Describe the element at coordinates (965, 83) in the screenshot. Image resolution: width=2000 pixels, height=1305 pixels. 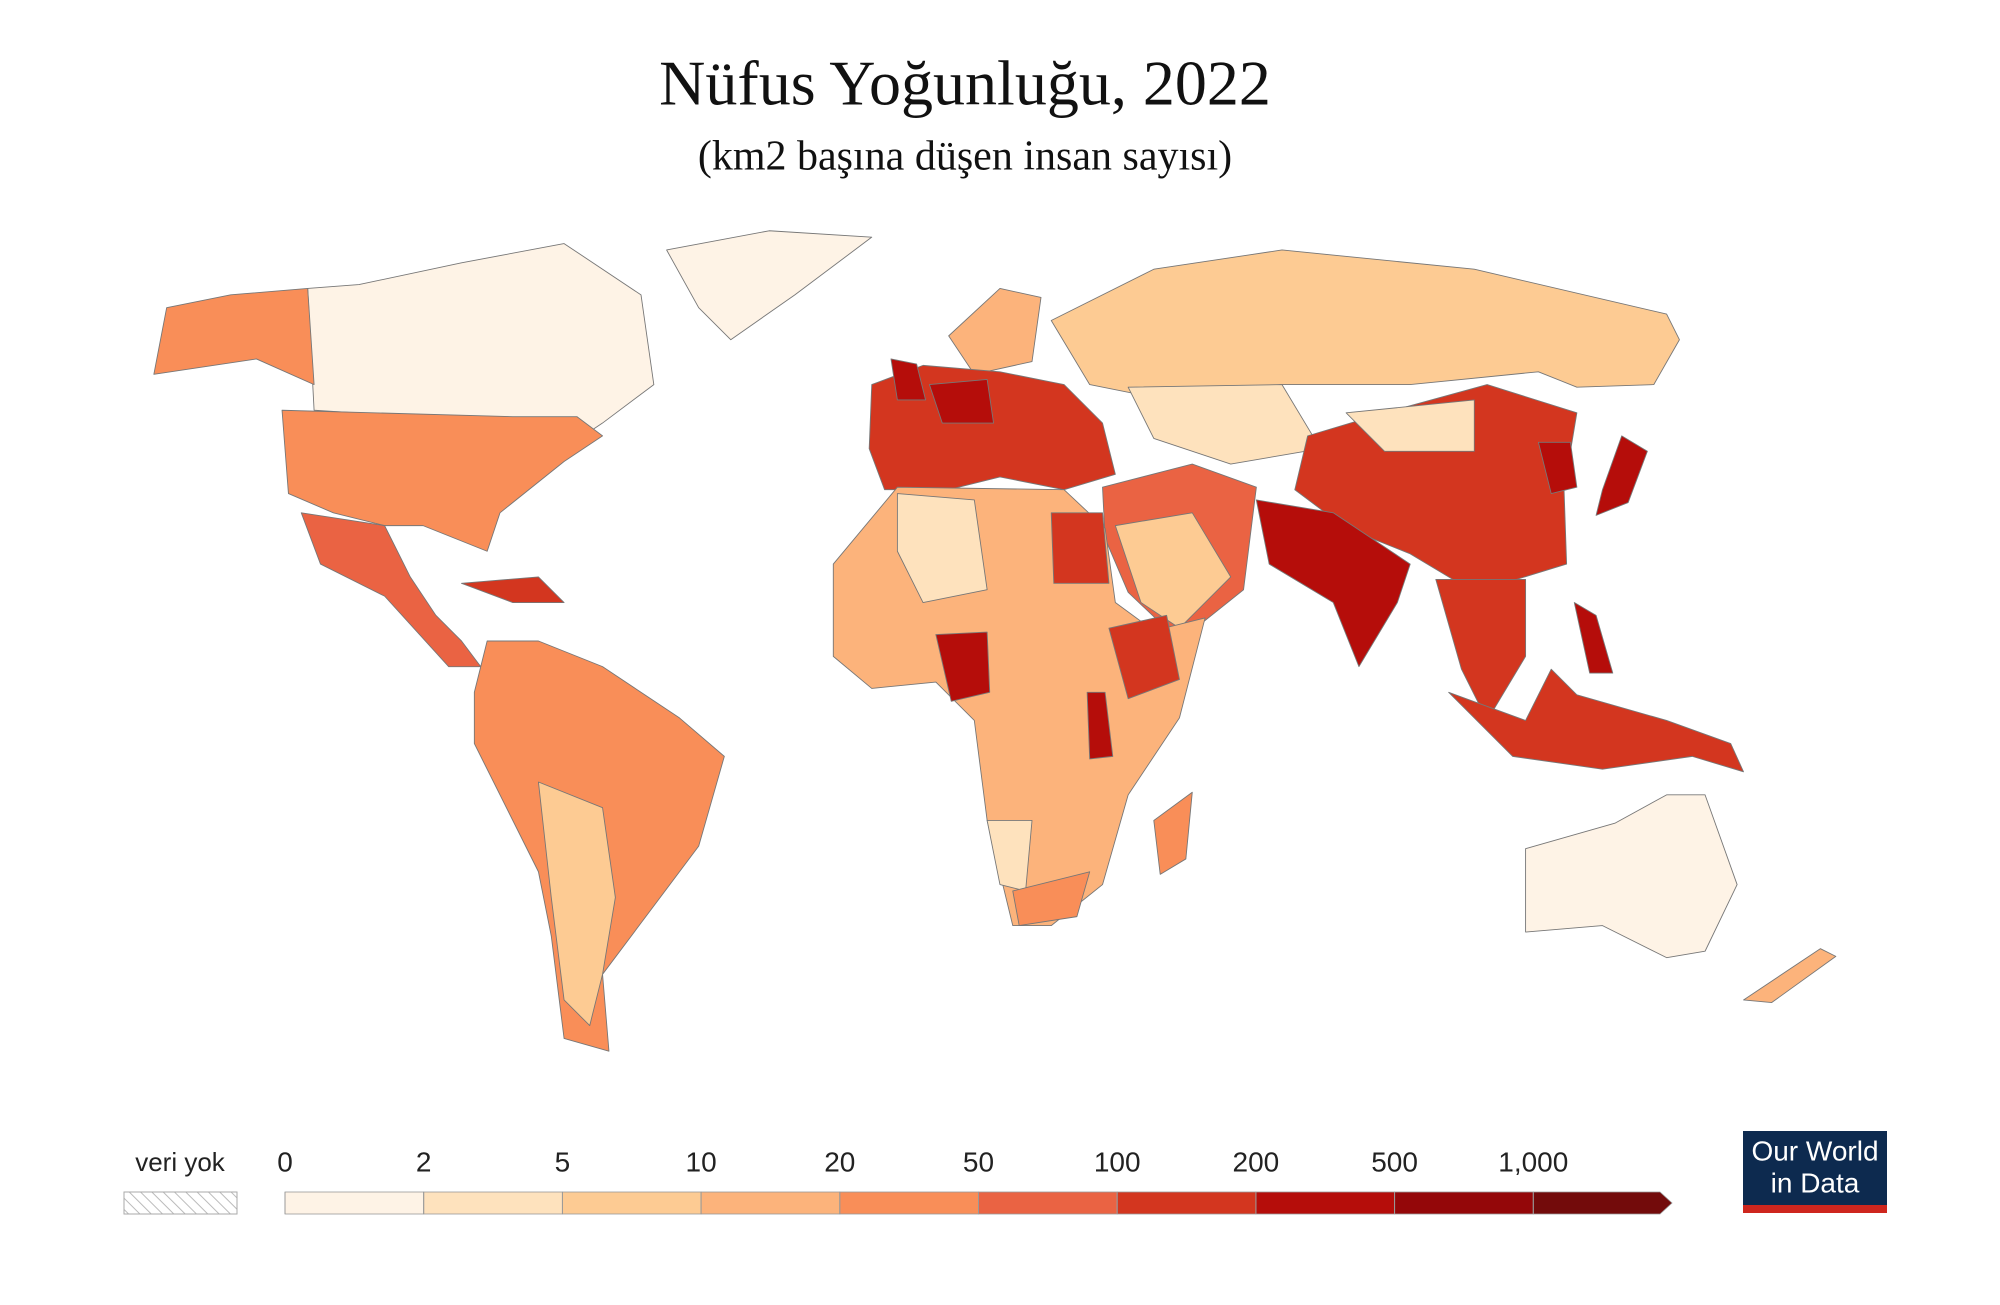
I see `title: Nüfus Yoğunluğu, 2022` at that location.